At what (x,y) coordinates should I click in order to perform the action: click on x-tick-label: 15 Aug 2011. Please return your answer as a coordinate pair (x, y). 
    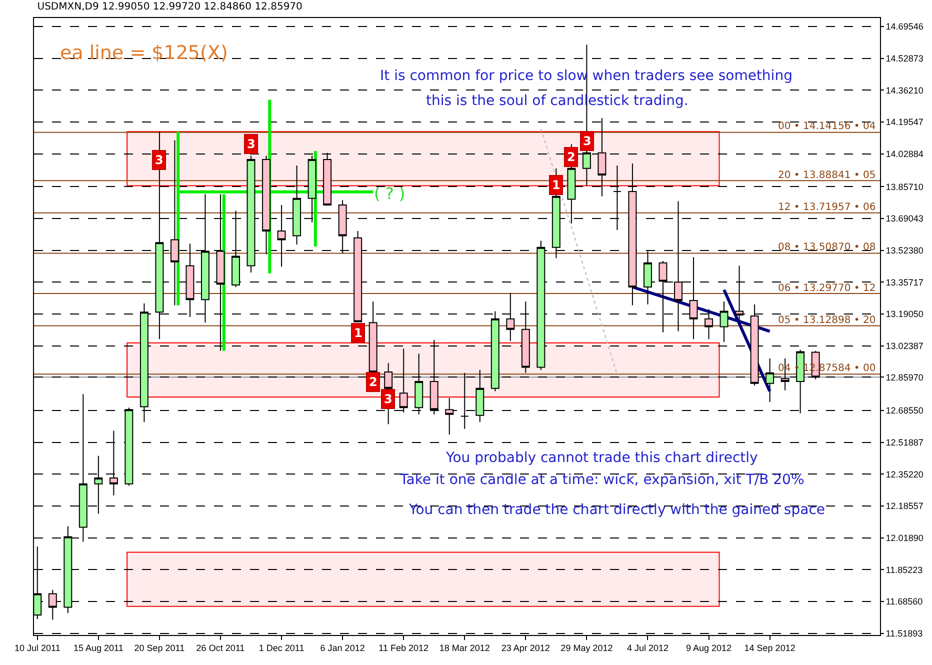
    Looking at the image, I should click on (98, 647).